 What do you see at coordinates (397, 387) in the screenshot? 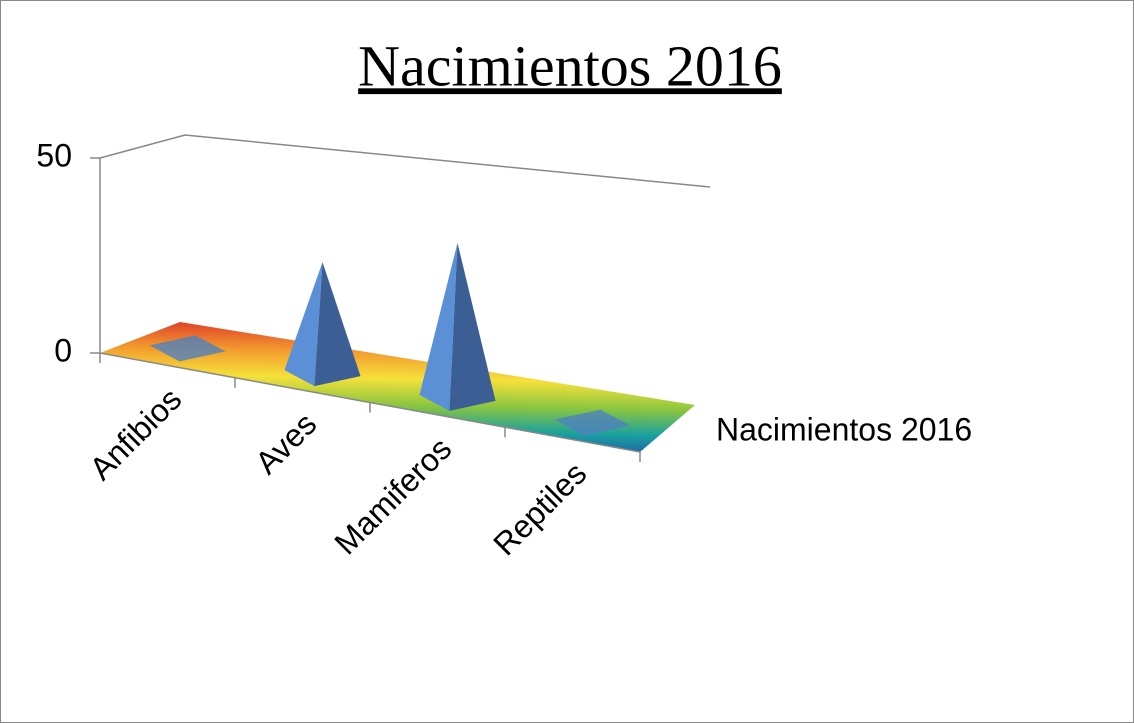
I see `floor` at bounding box center [397, 387].